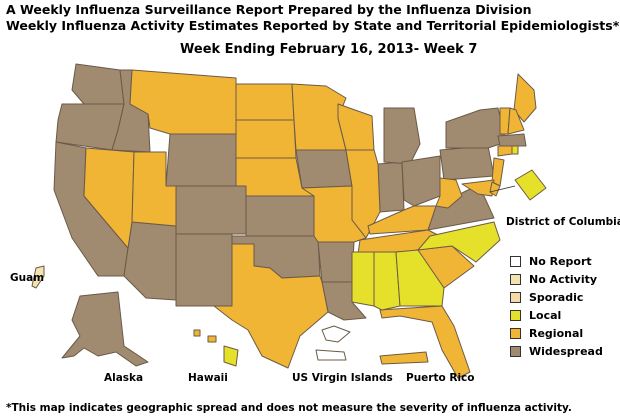  What do you see at coordinates (124, 378) in the screenshot?
I see `label-alaska: Alaska` at bounding box center [124, 378].